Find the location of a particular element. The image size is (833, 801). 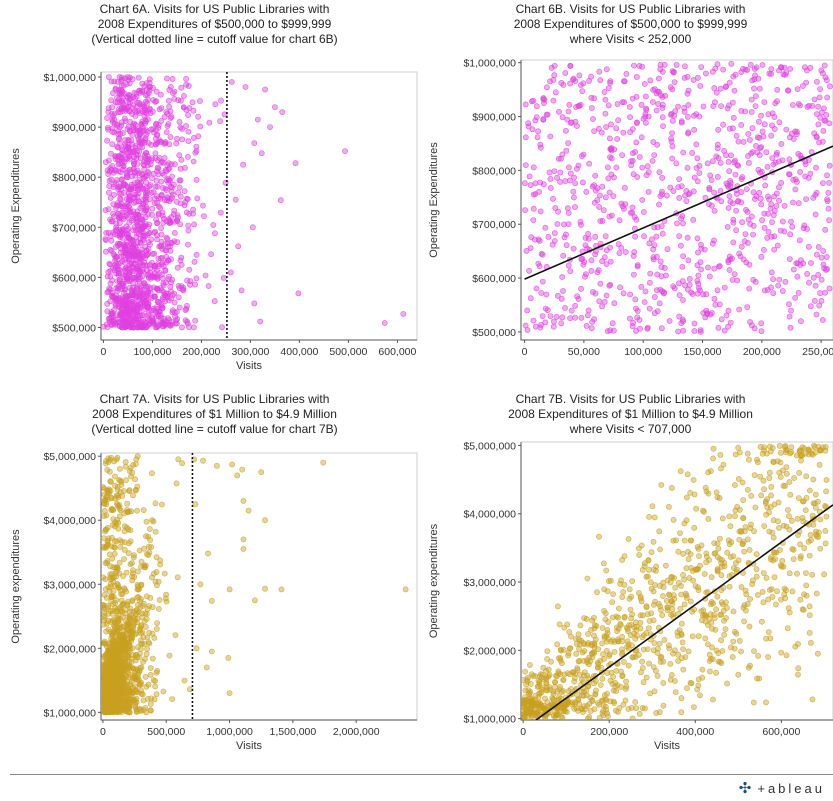

y-tick-label: $4,000,000 is located at coordinates (69, 521).